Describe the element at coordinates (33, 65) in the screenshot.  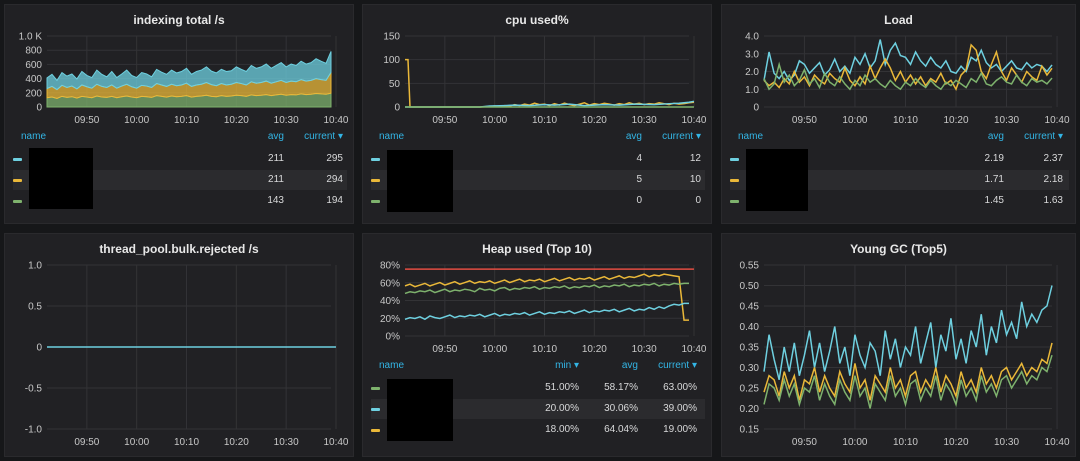
I see `y-tick-label: 600` at that location.